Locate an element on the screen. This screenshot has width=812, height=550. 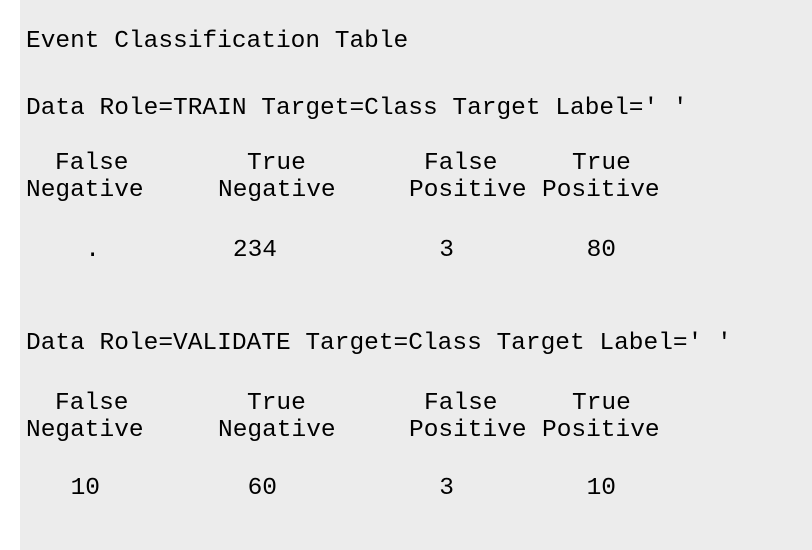
validate-header-top-col1: False is located at coordinates (92, 403).